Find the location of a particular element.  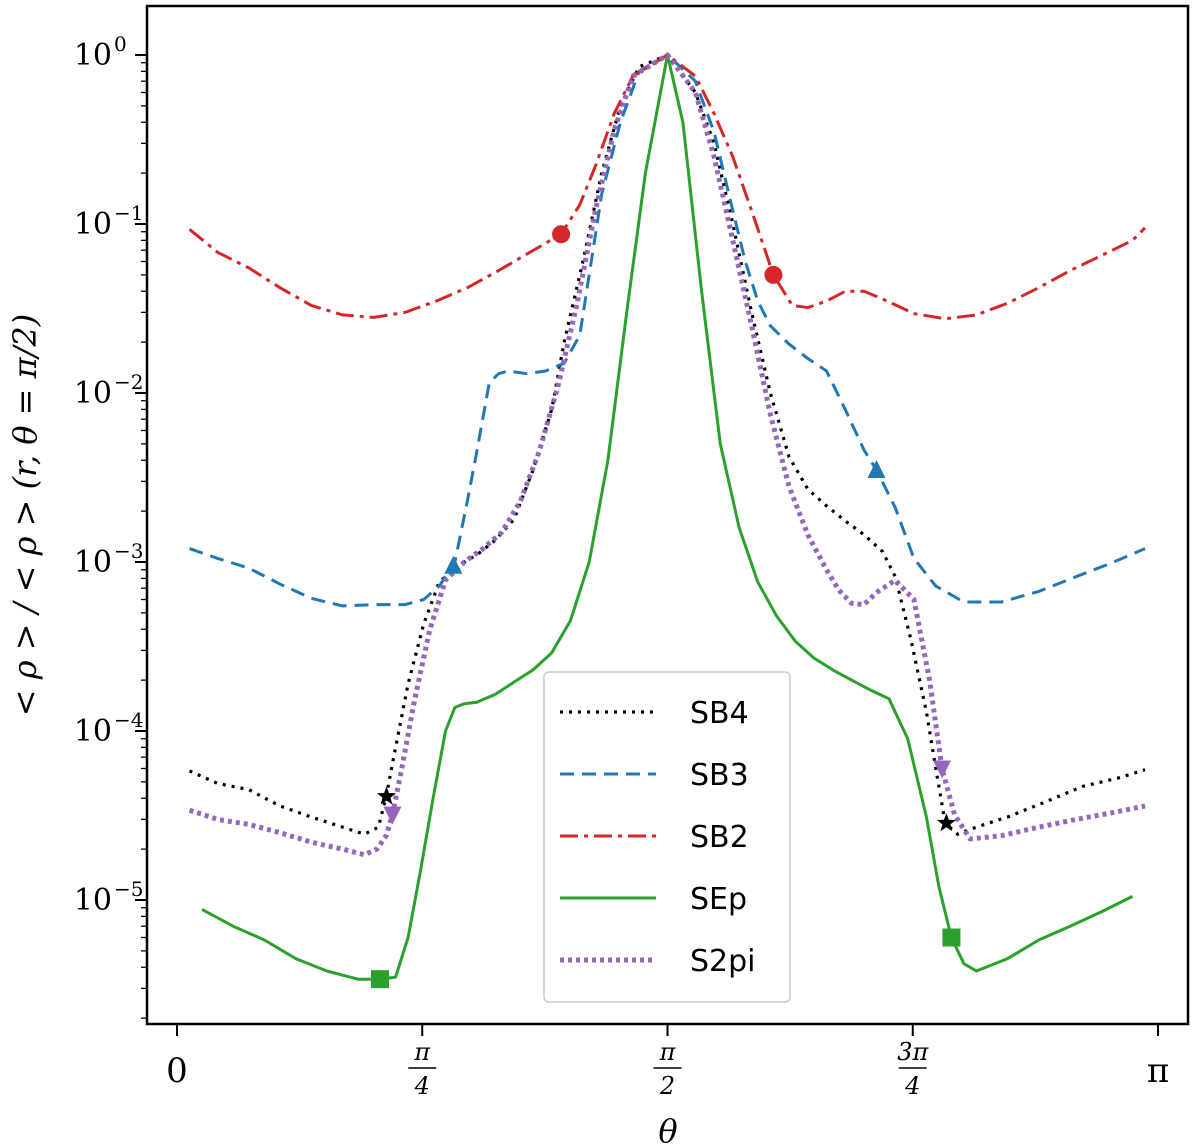

y-tick-exponent: −3 is located at coordinates (128, 551).